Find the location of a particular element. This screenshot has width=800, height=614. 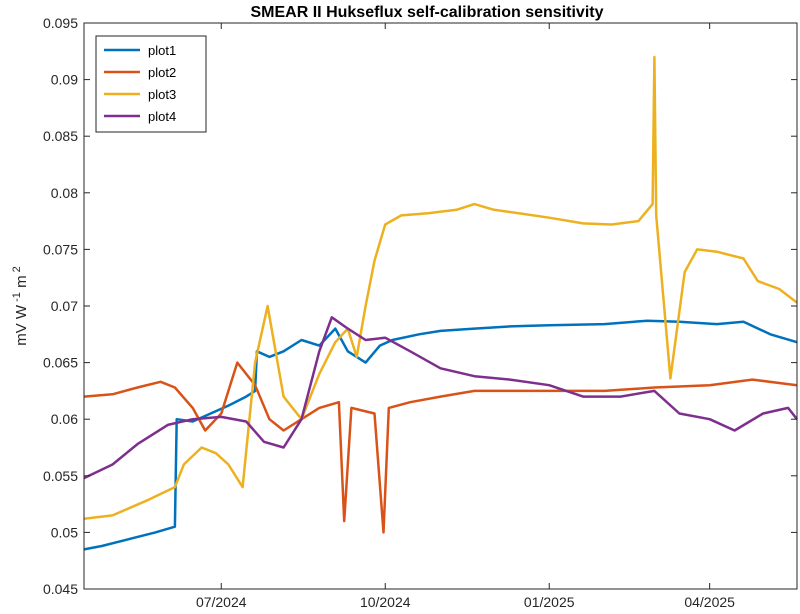

legend-label-plot1: plot1 is located at coordinates (162, 50).